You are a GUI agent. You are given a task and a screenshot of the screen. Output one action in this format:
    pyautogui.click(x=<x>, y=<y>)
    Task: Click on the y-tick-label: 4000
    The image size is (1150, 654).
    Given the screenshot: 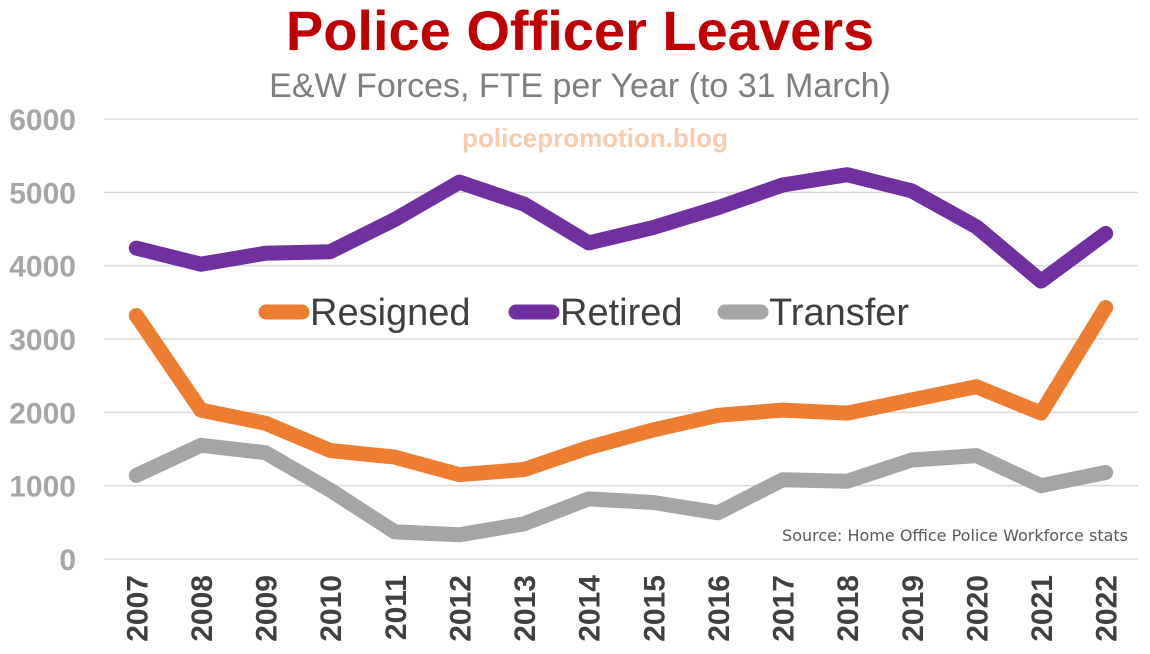 What is the action you would take?
    pyautogui.click(x=42, y=267)
    